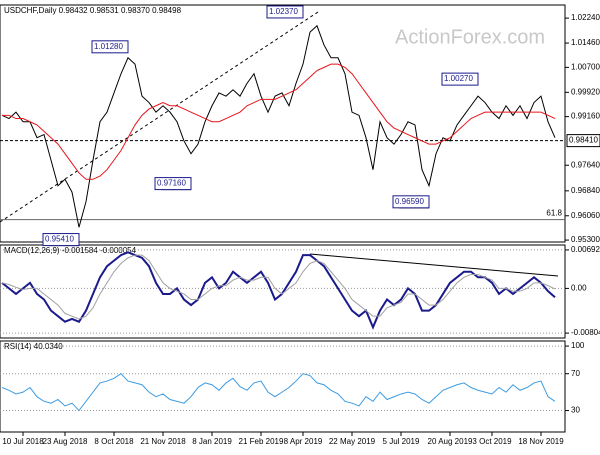  Describe the element at coordinates (585, 164) in the screenshot. I see `y-tick-label: 0.97640` at that location.